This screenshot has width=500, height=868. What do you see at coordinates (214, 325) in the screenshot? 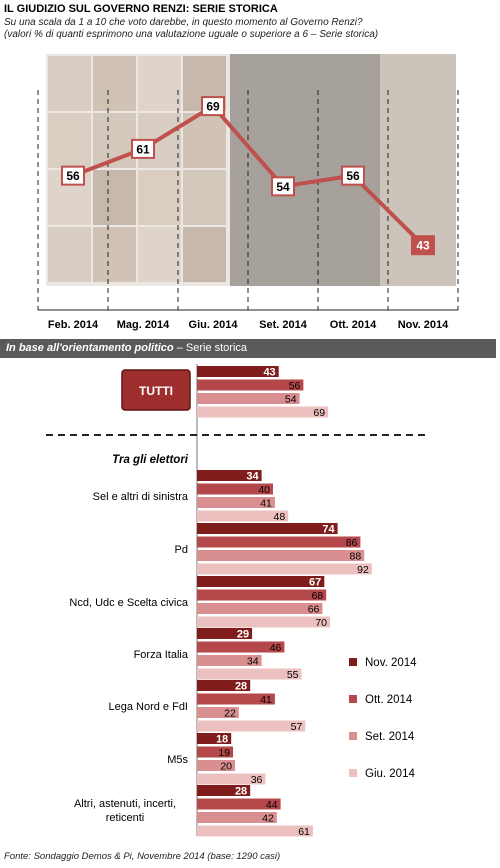
I see `x-tick-label: Giu. 2014` at bounding box center [214, 325].